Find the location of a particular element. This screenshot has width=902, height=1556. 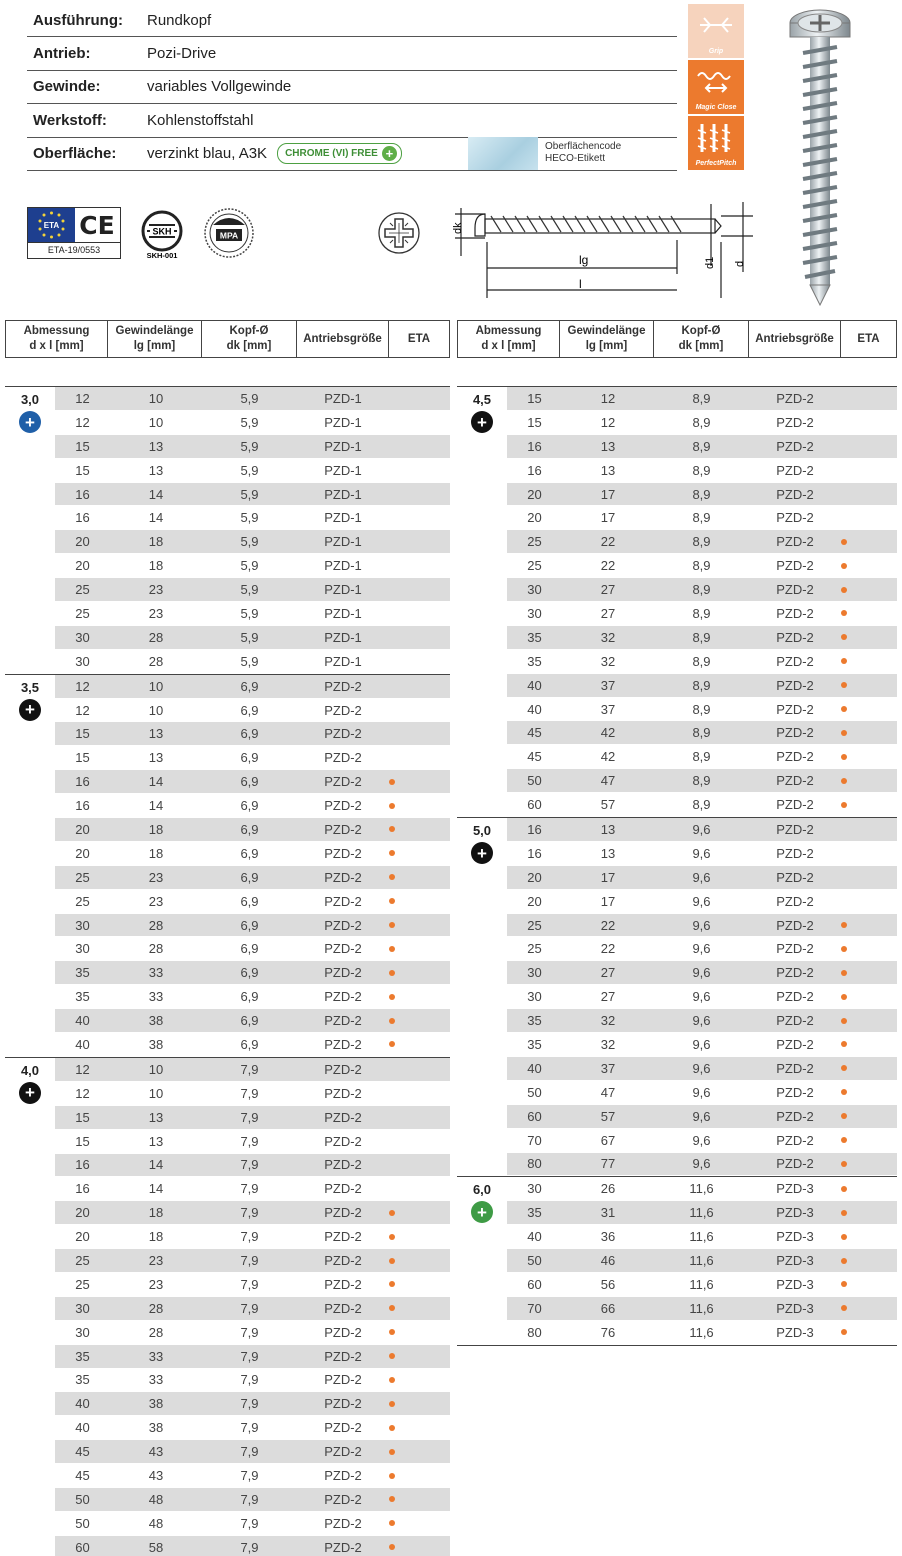

spec-value-text: verzinkt blau, A3K is located at coordinates (207, 154).